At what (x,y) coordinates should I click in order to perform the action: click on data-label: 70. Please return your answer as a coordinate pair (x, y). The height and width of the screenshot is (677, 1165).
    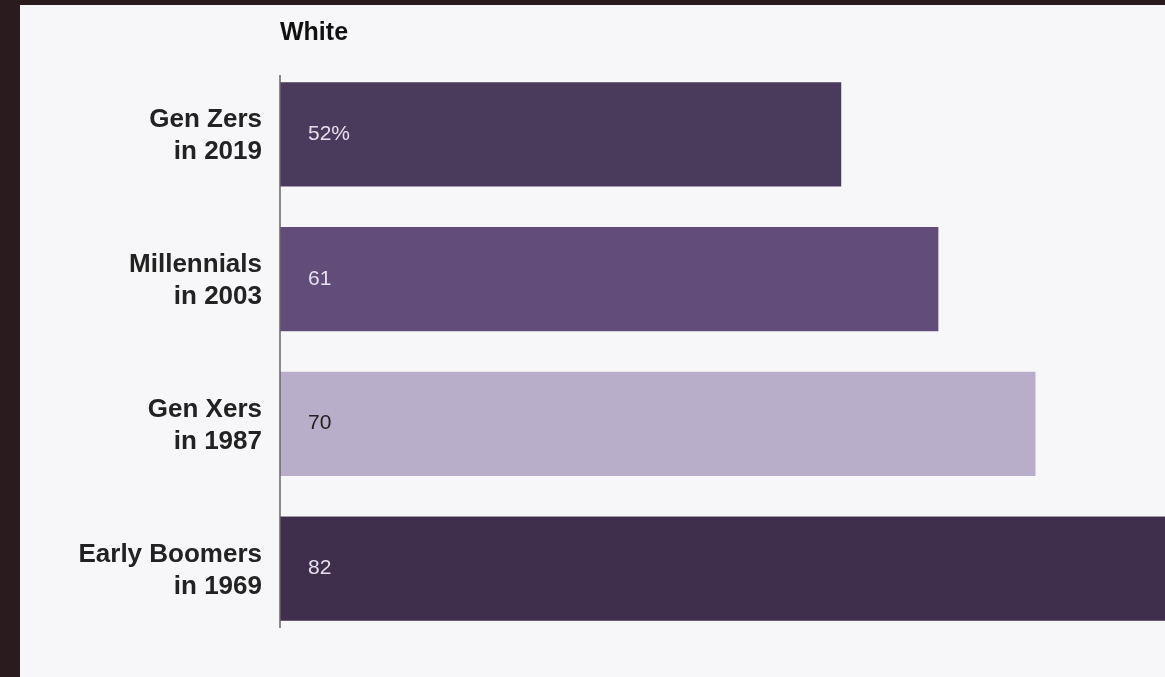
    Looking at the image, I should click on (320, 422).